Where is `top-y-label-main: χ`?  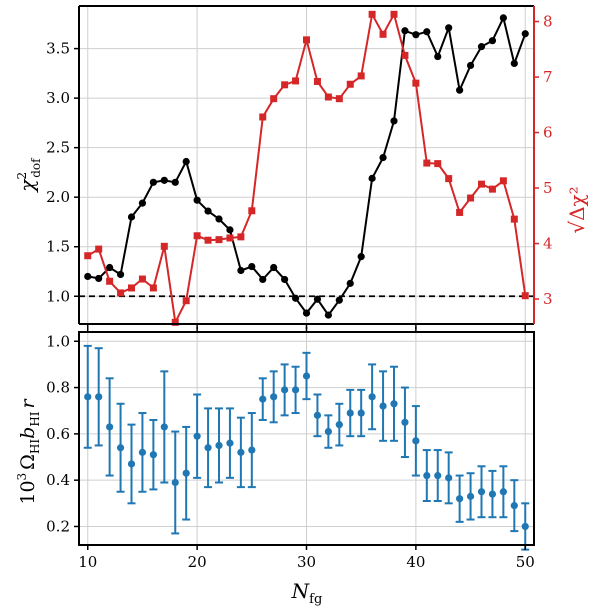 top-y-label-main: χ is located at coordinates (27, 186).